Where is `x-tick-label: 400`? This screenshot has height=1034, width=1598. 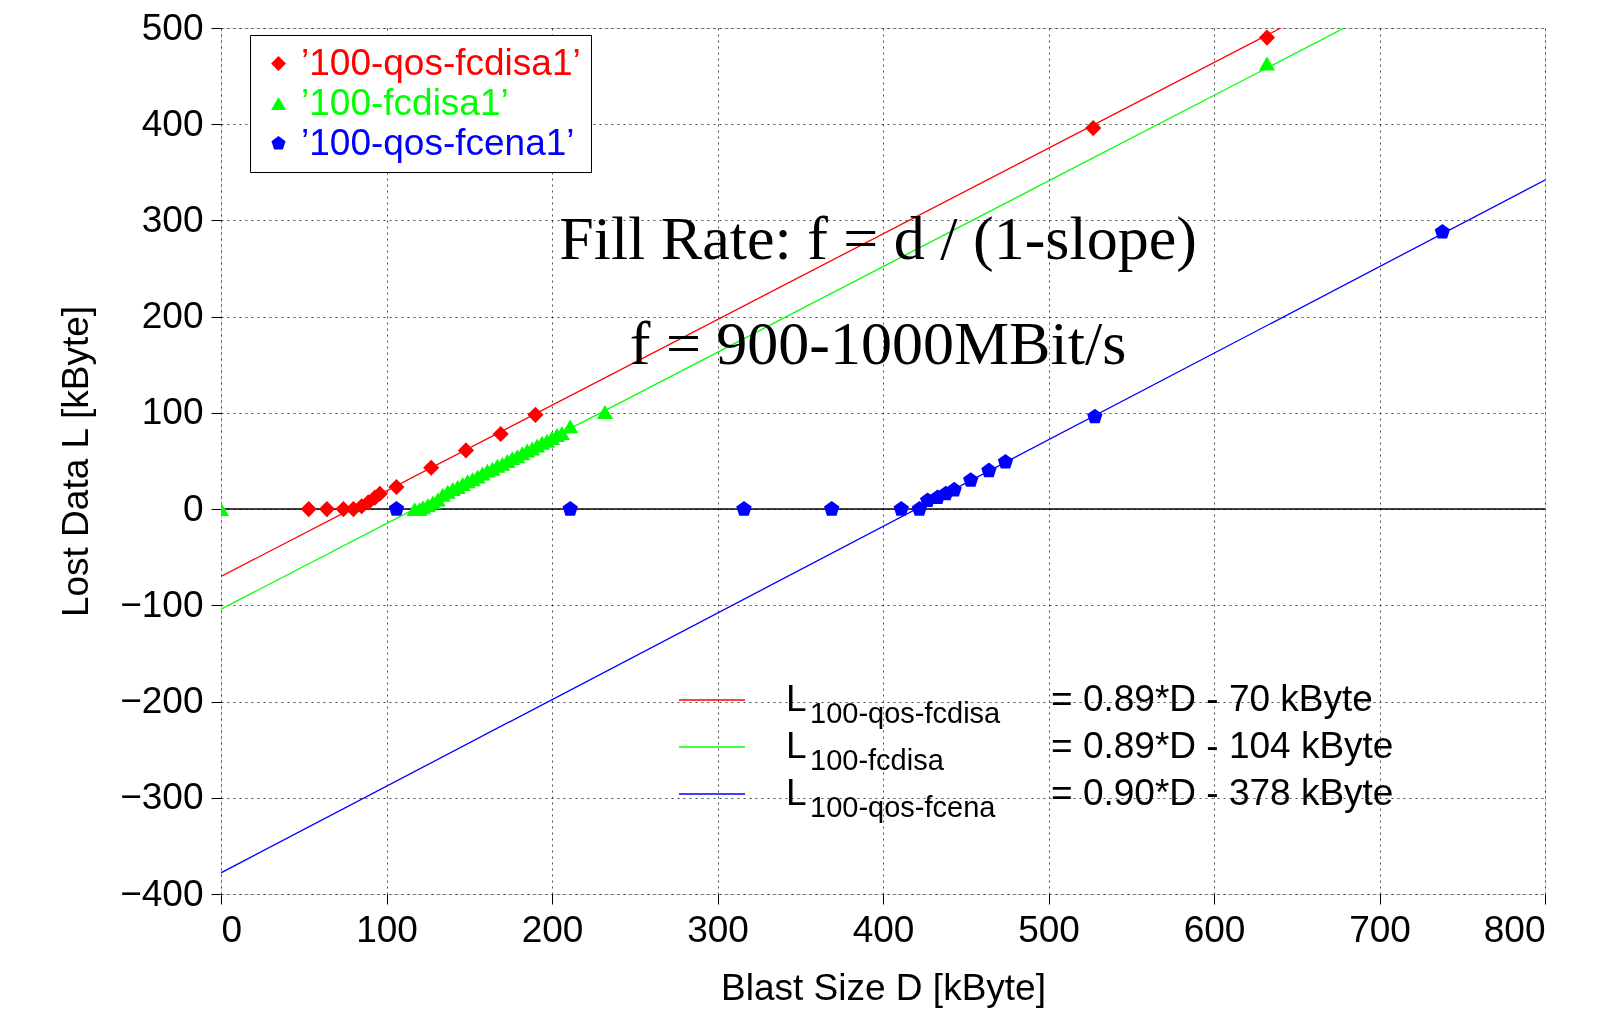
x-tick-label: 400 is located at coordinates (883, 929).